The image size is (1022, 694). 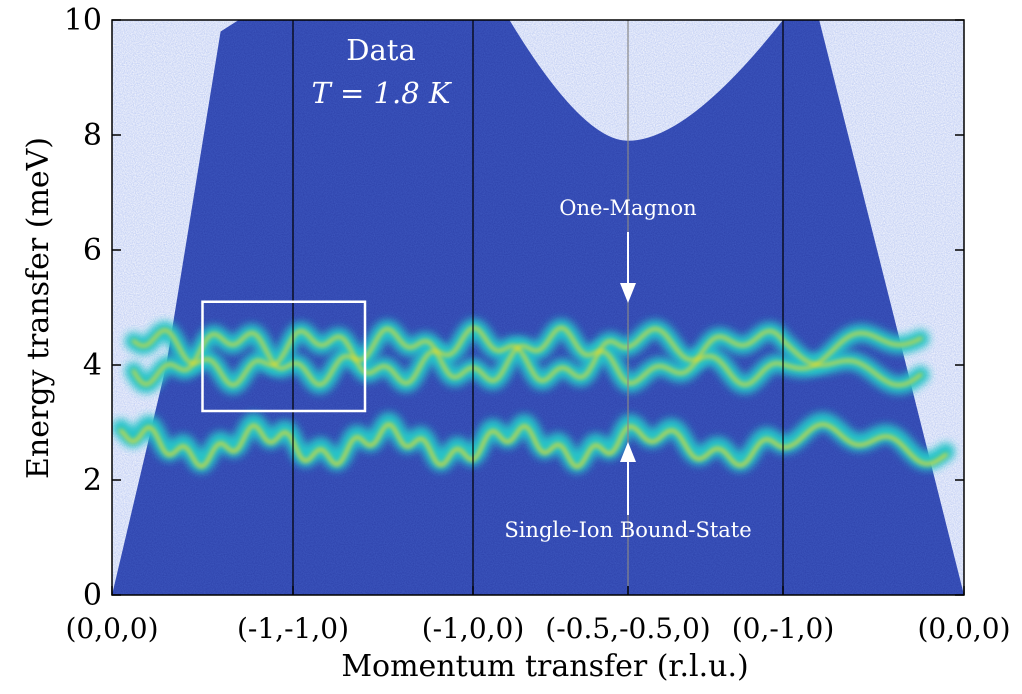 I want to click on bound-state-label: Single-Ion Bound-State, so click(x=627, y=530).